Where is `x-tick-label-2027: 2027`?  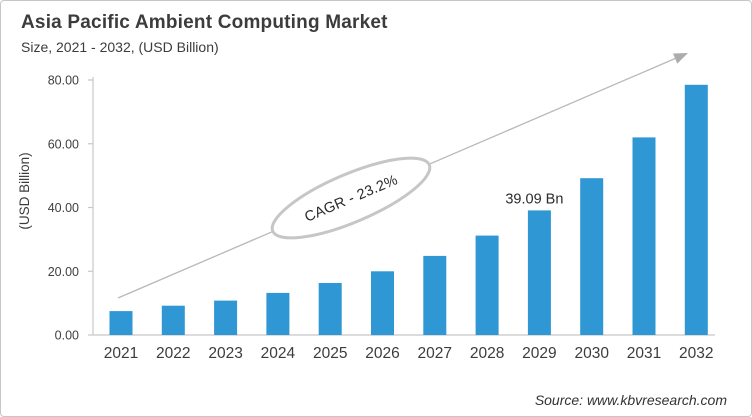 x-tick-label-2027: 2027 is located at coordinates (435, 353).